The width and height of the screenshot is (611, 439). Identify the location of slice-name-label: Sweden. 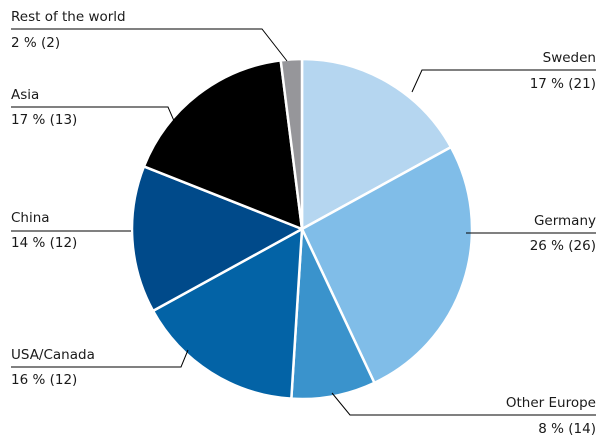
(569, 58).